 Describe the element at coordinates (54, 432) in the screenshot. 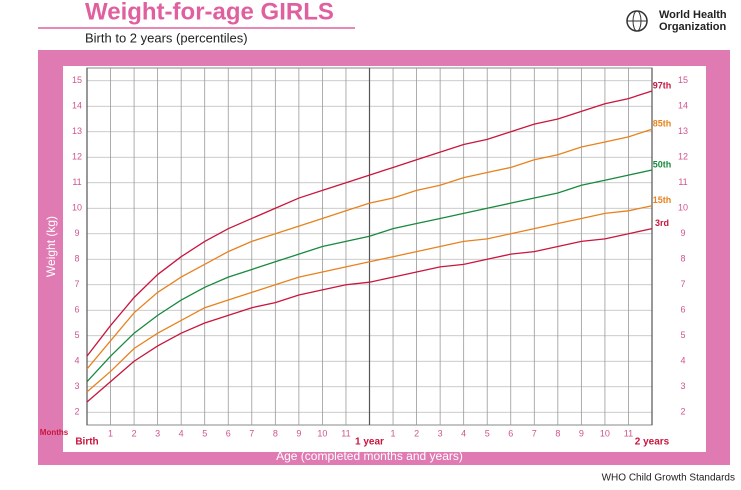

I see `x-unit-label: Months` at that location.